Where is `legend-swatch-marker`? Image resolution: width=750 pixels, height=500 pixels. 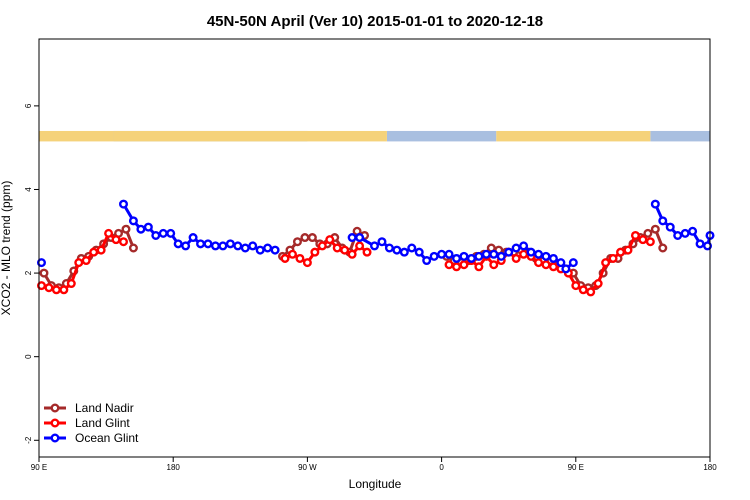
legend-swatch-marker is located at coordinates (55, 408).